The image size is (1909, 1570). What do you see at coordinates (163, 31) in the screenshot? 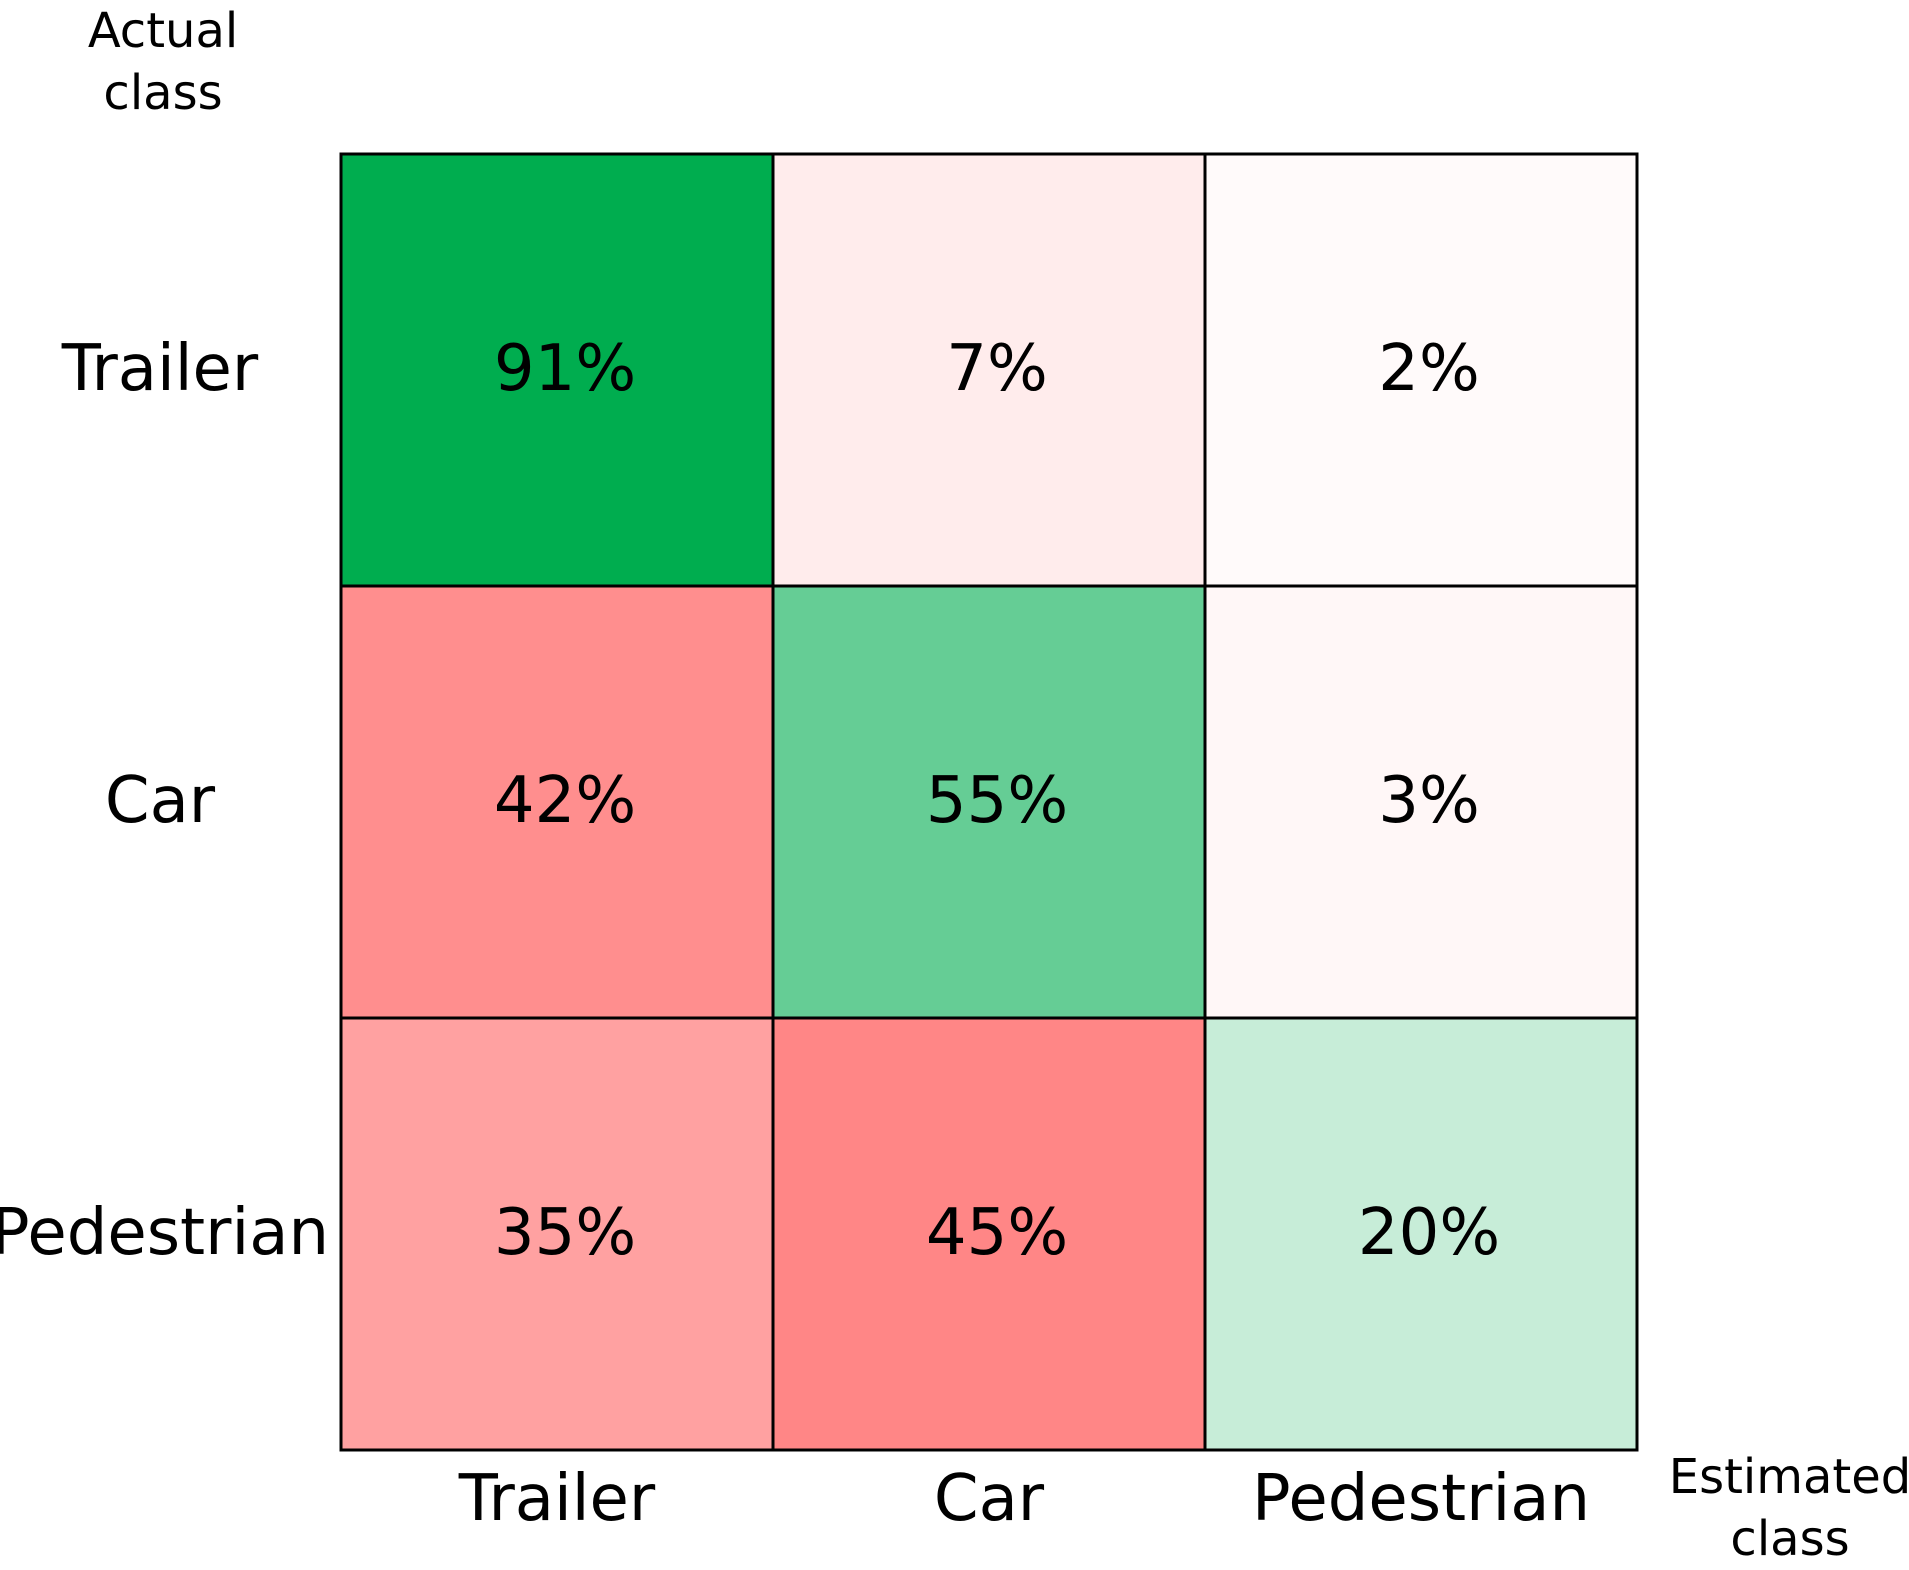
I see `y-axis-label-line-1: Actual` at bounding box center [163, 31].